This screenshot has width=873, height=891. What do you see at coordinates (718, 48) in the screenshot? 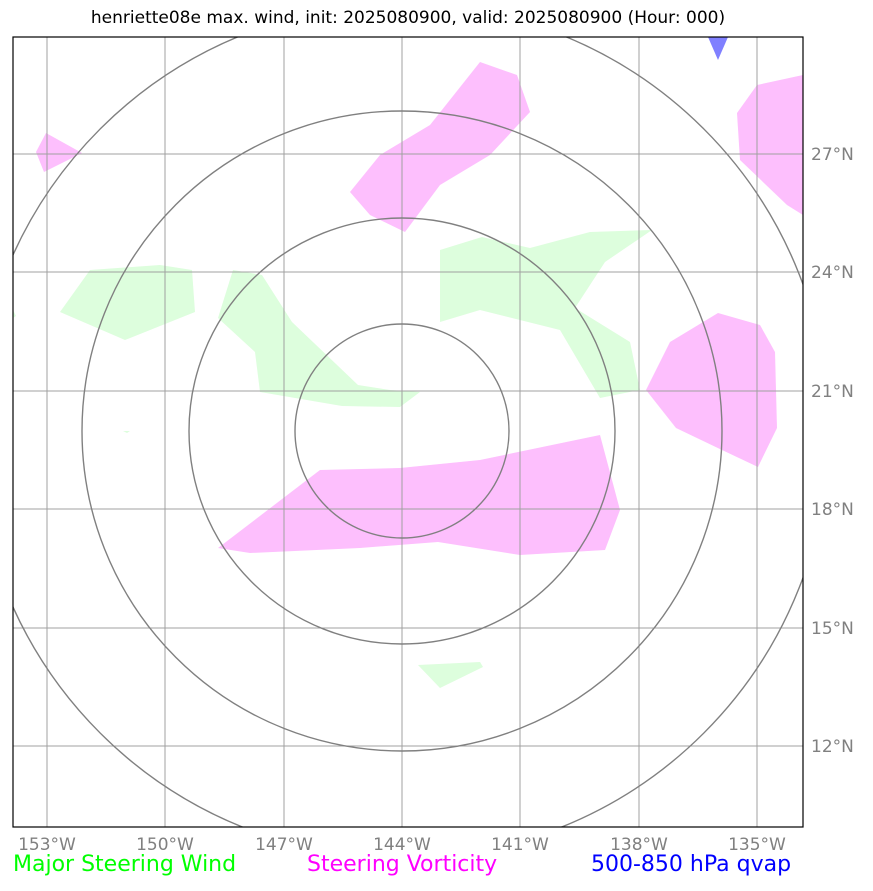
I see `qvap-area` at bounding box center [718, 48].